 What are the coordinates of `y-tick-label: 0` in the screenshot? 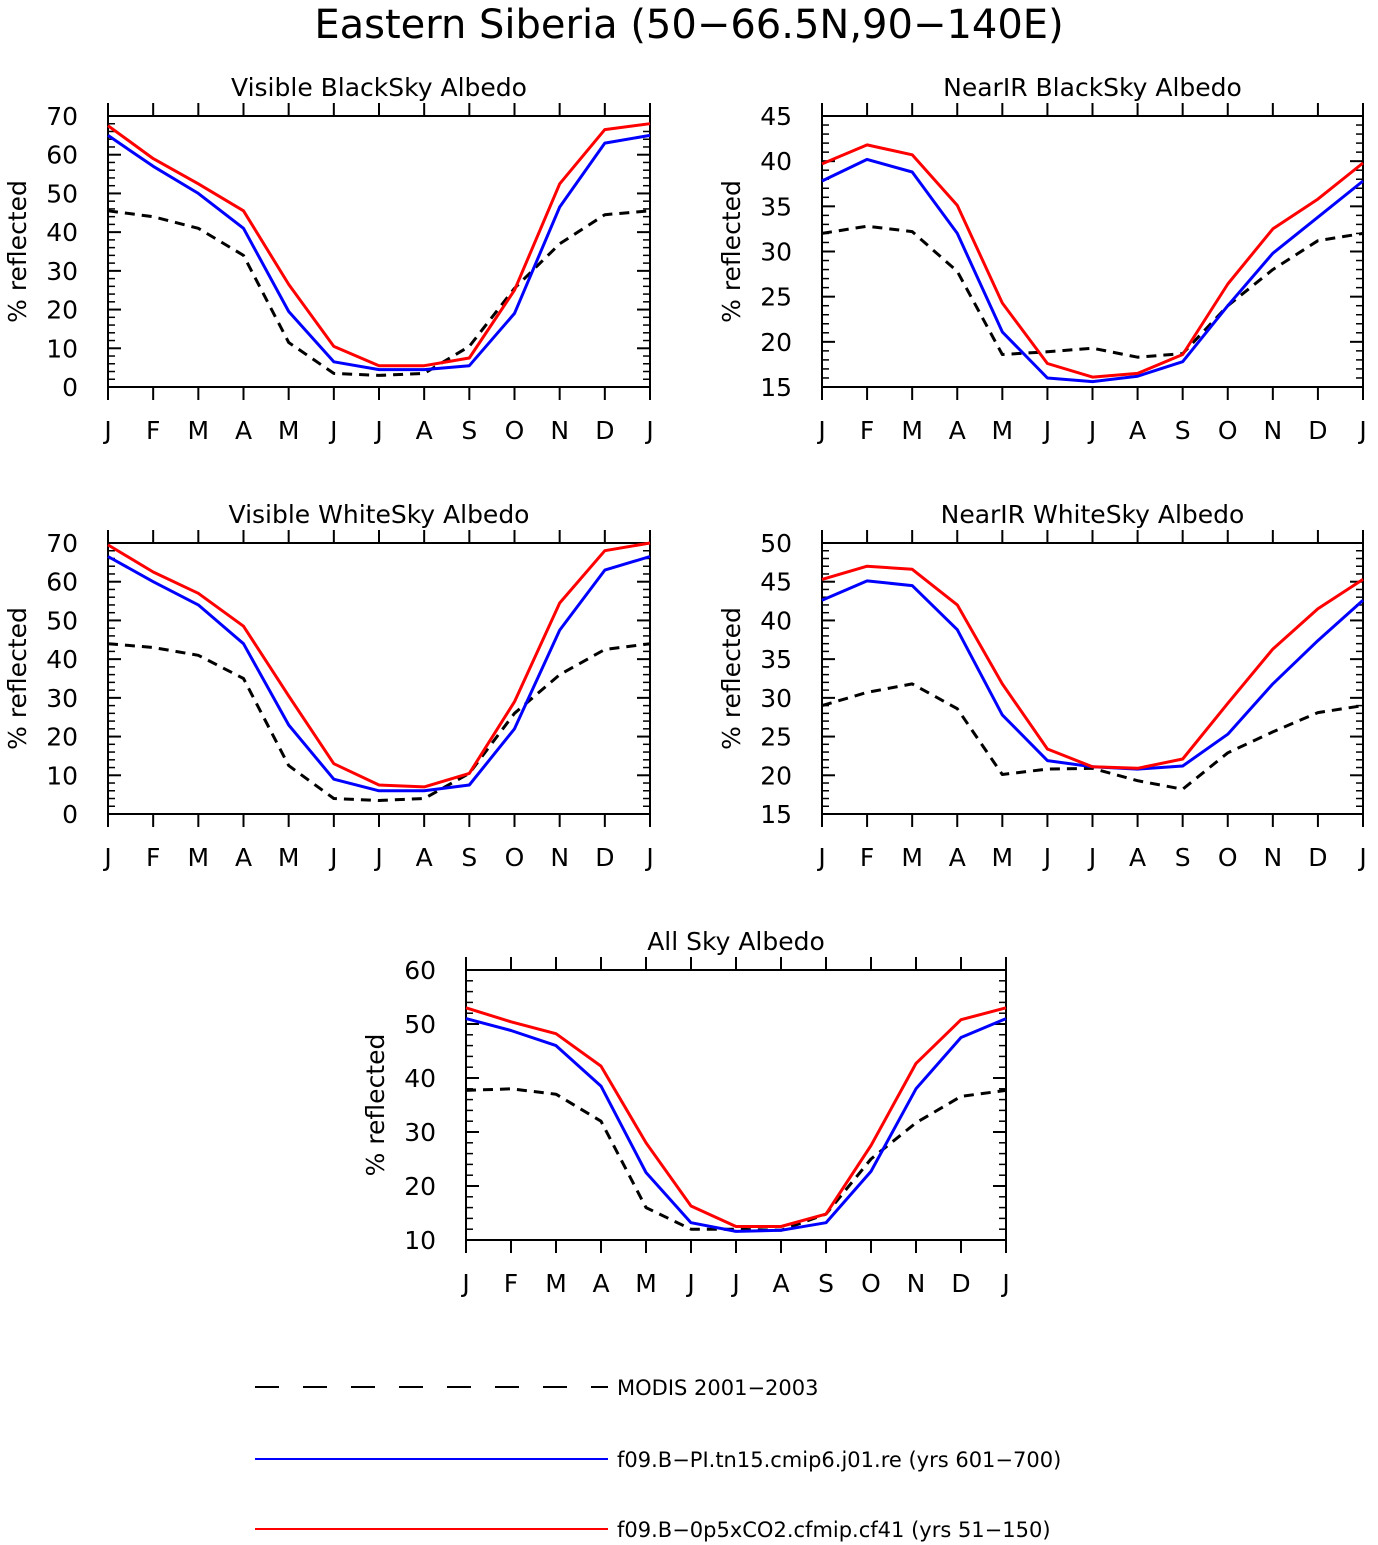 It's located at (70, 387).